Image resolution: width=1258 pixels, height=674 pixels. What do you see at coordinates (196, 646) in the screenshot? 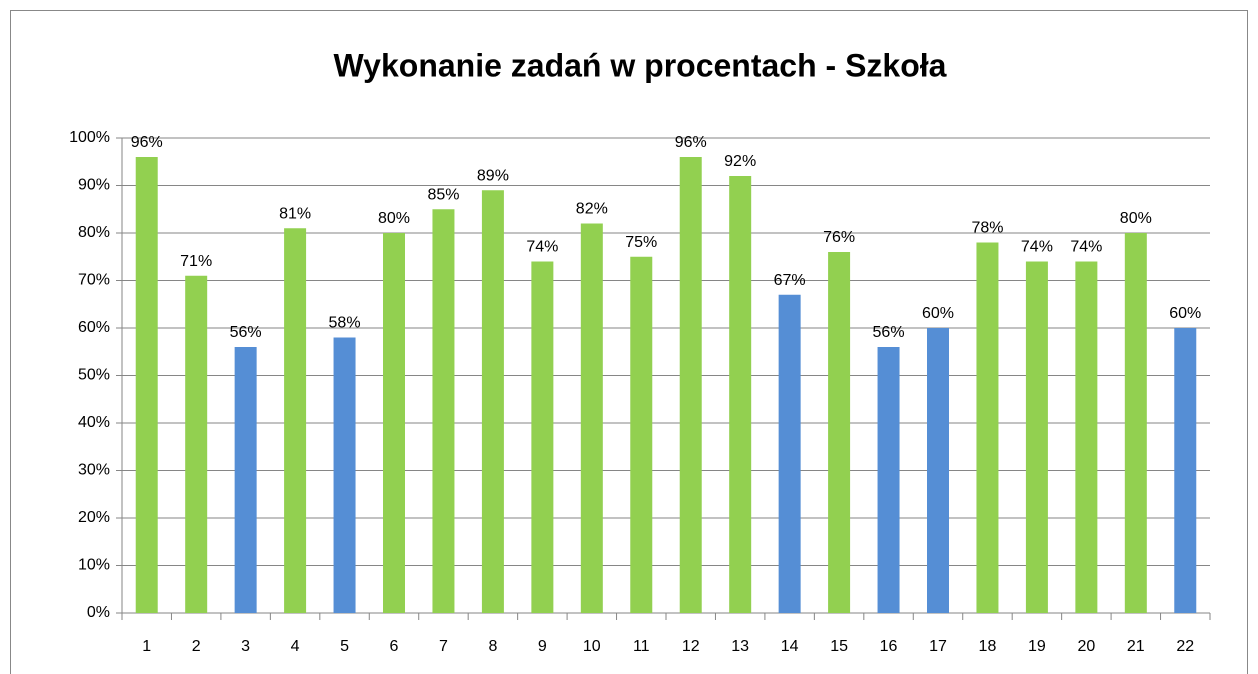
I see `x-tick-label: 2` at bounding box center [196, 646].